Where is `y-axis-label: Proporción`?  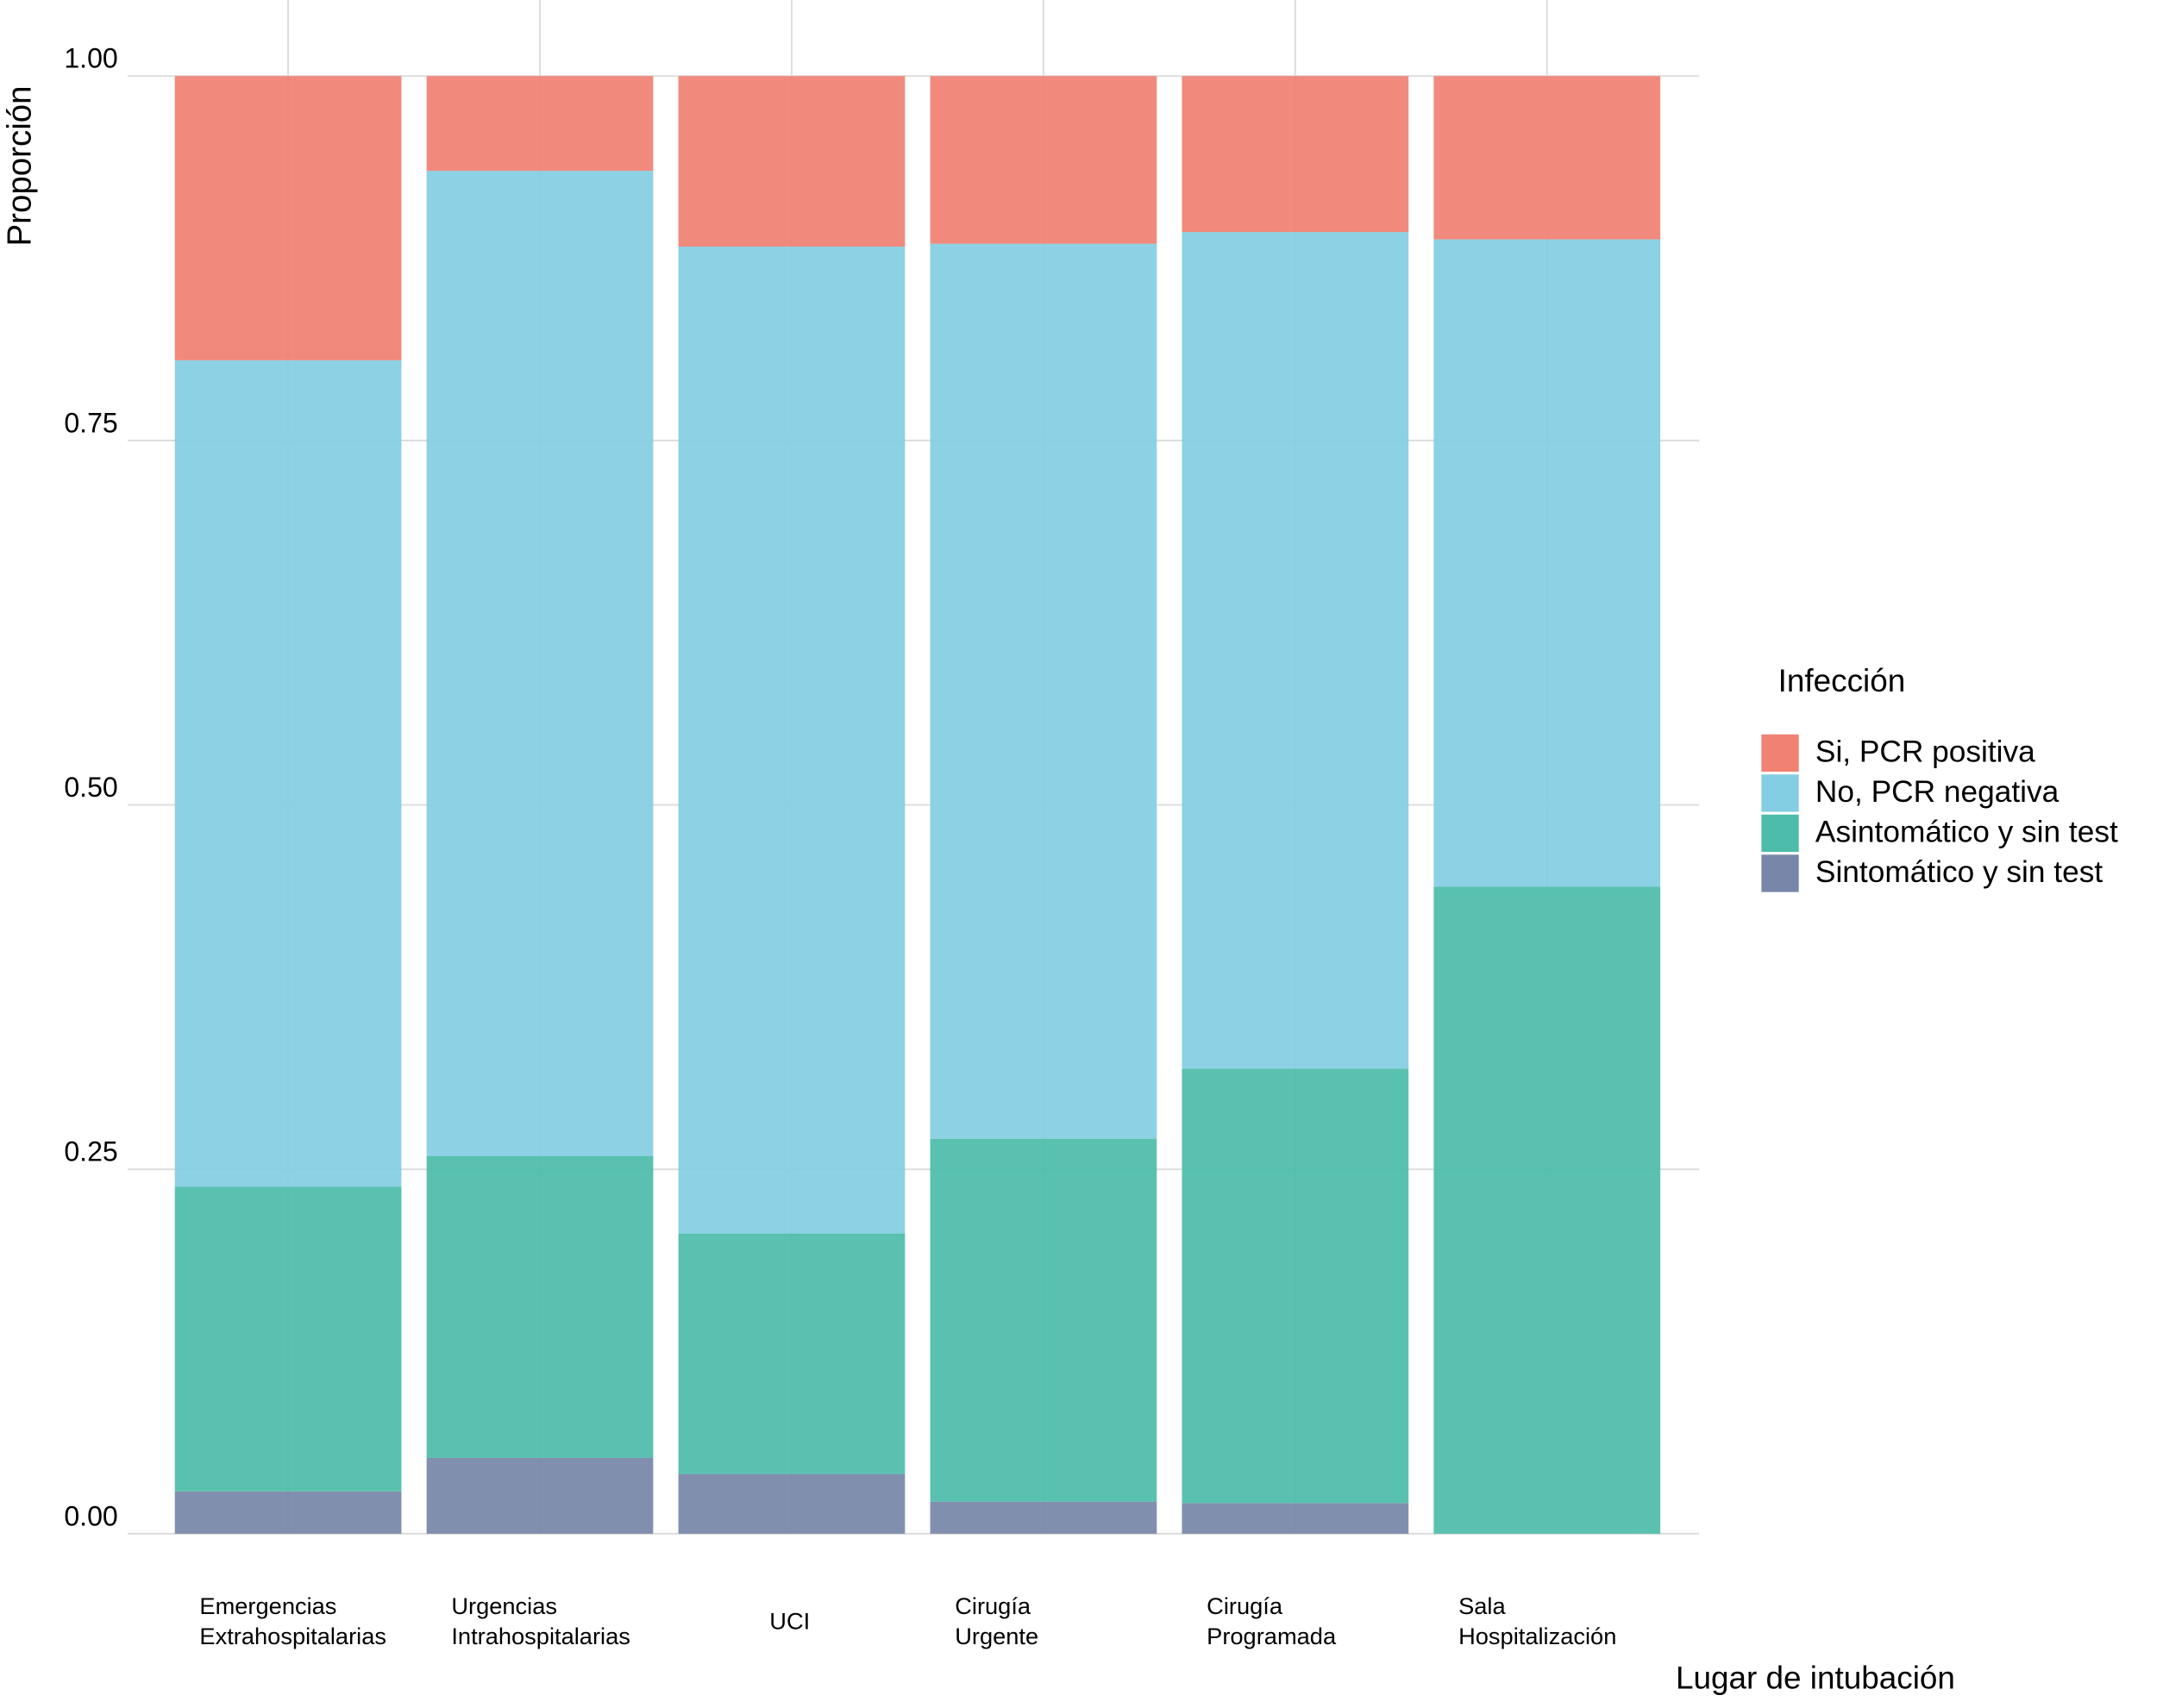
y-axis-label: Proporción is located at coordinates (20, 165).